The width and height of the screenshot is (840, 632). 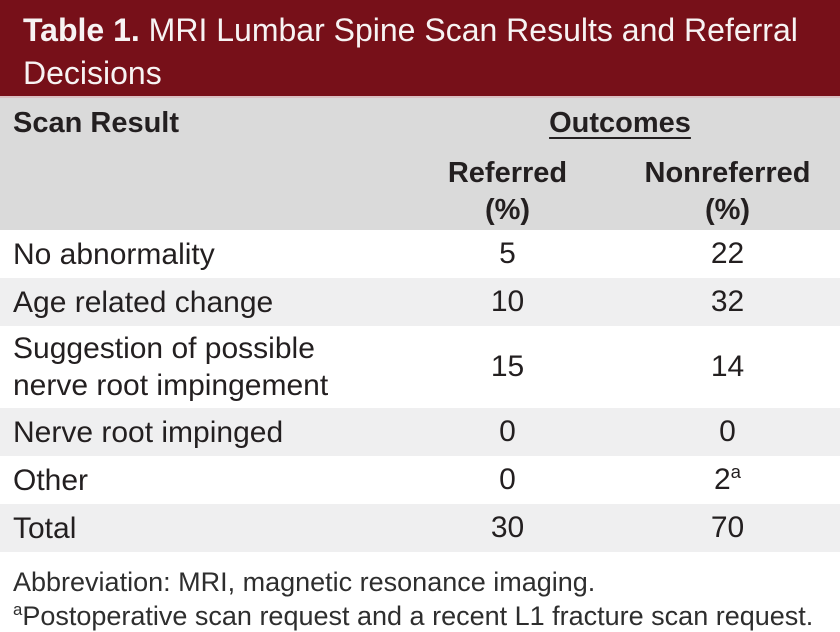 What do you see at coordinates (420, 480) in the screenshot?
I see `table-row: Other 0 2a` at bounding box center [420, 480].